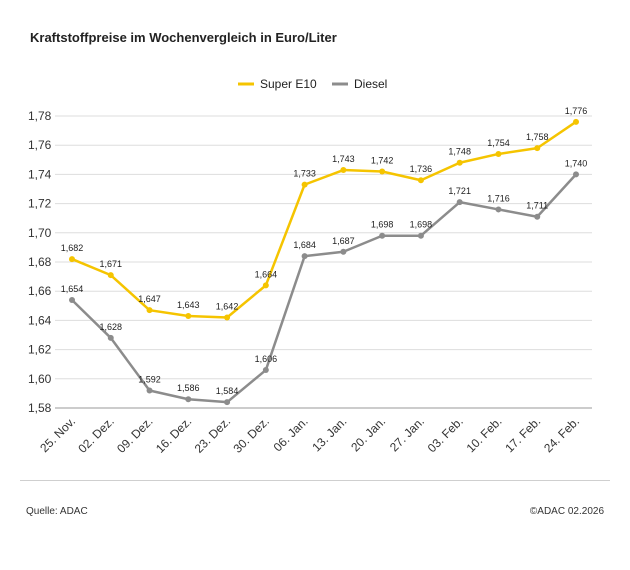  What do you see at coordinates (149, 299) in the screenshot?
I see `data-label: 1,647` at bounding box center [149, 299].